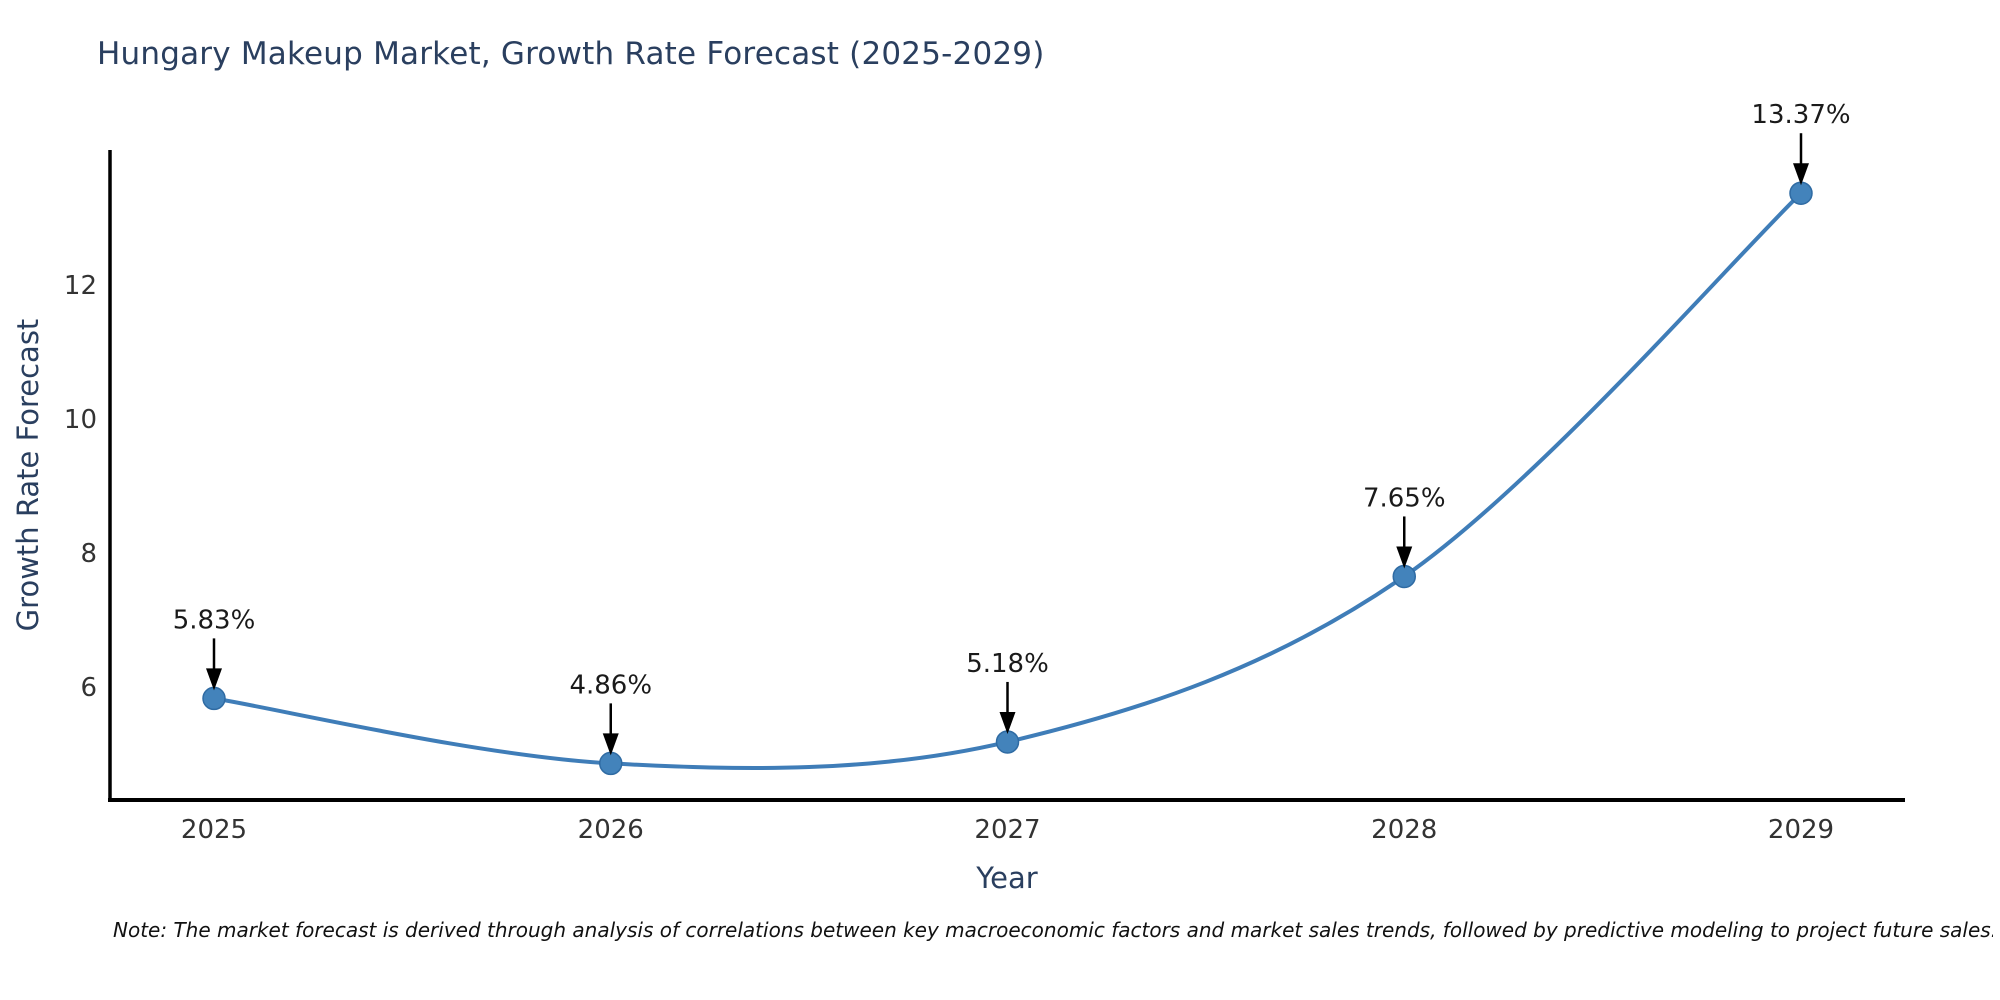 The height and width of the screenshot is (1000, 2000). I want to click on x-tick-label: 2025, so click(214, 830).